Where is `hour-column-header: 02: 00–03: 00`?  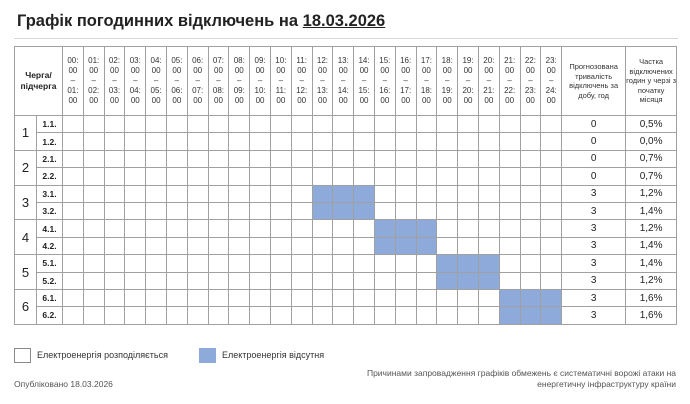 hour-column-header: 02: 00–03: 00 is located at coordinates (114, 81).